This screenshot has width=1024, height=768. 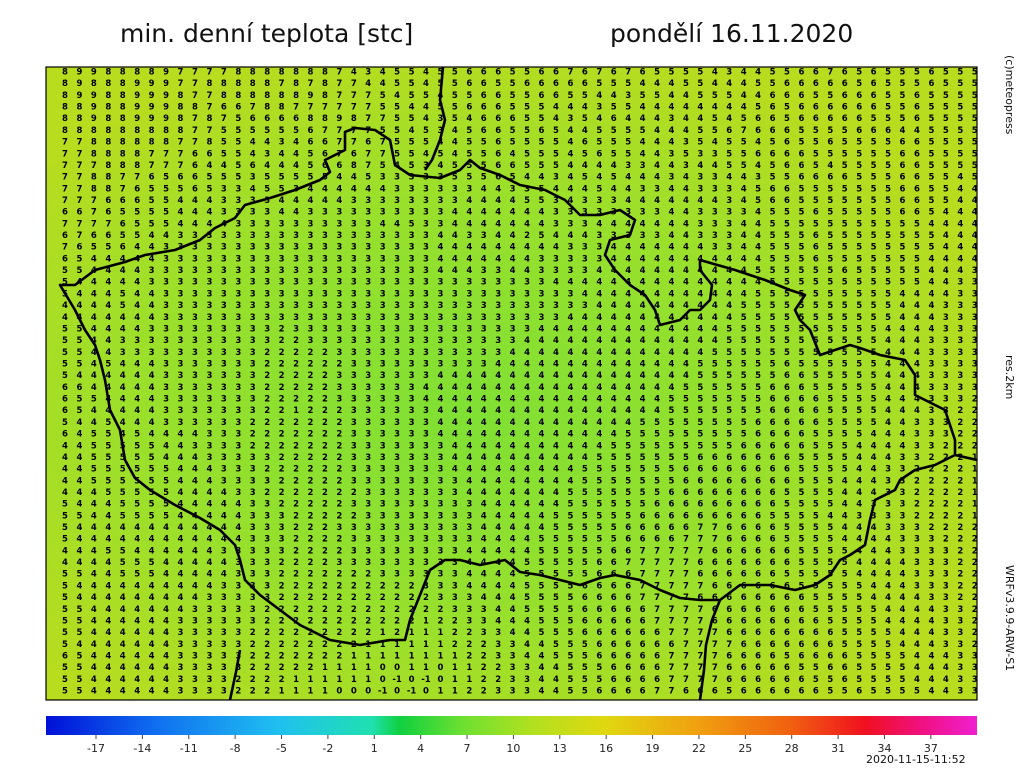 What do you see at coordinates (166, 73) in the screenshot?
I see `grid-value: 9` at bounding box center [166, 73].